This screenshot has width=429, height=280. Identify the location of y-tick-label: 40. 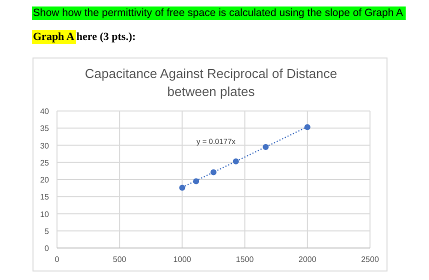
(45, 111).